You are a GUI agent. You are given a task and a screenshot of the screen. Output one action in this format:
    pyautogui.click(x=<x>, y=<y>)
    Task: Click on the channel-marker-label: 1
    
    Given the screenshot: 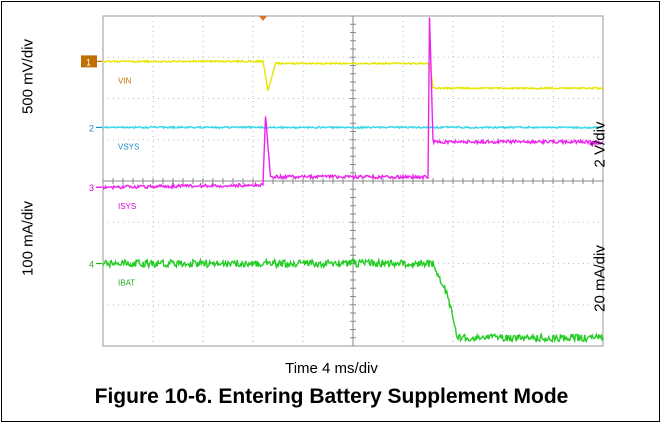 What is the action you would take?
    pyautogui.click(x=88, y=62)
    